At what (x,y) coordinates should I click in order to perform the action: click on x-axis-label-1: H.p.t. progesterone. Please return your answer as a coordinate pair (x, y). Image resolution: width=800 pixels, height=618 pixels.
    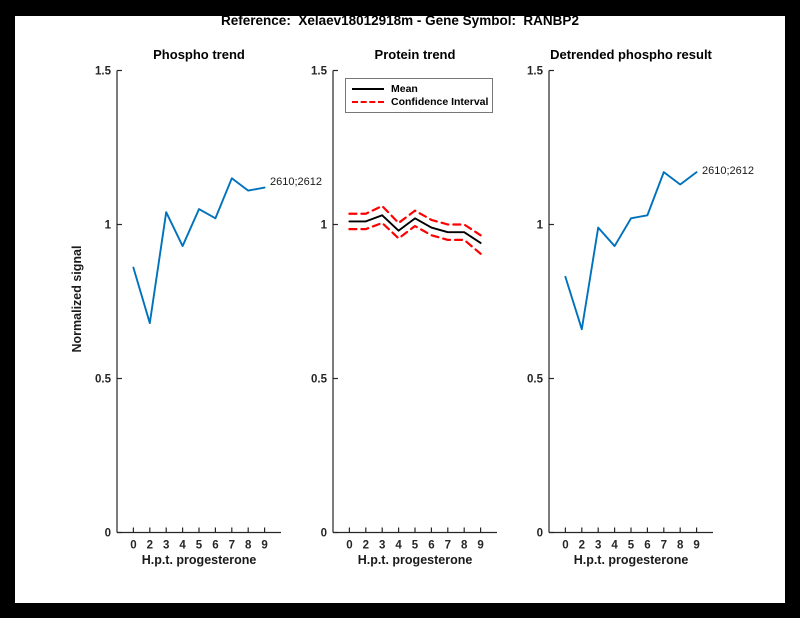
    Looking at the image, I should click on (199, 560).